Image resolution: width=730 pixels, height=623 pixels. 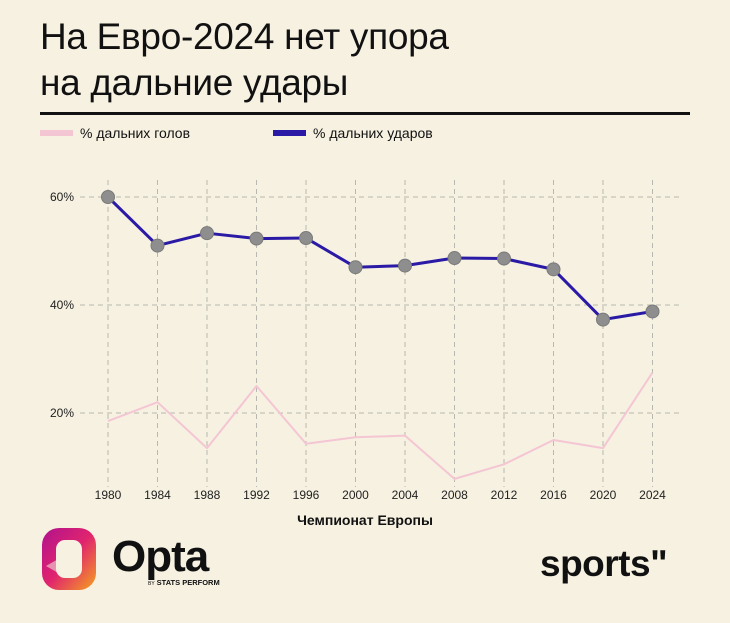 What do you see at coordinates (380, 425) in the screenshot?
I see `series-line-goals` at bounding box center [380, 425].